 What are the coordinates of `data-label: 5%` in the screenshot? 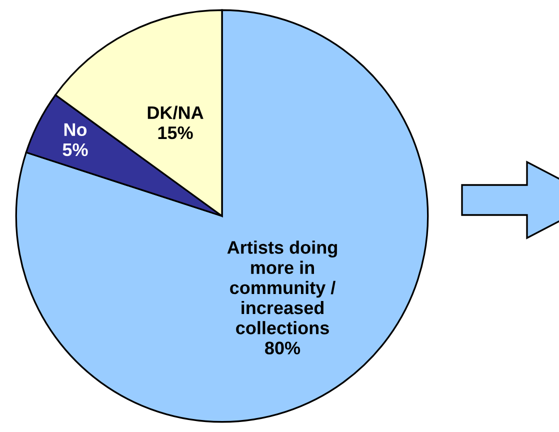 It's located at (75, 149).